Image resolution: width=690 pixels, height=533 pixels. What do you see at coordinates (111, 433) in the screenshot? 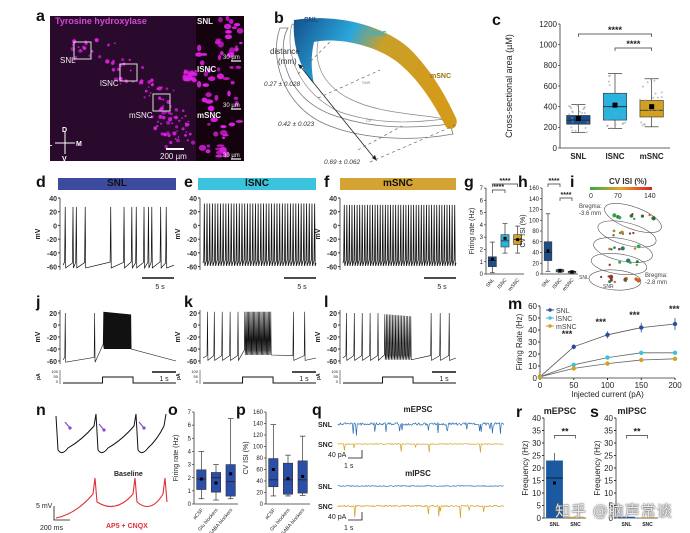
I see `baseline-trace` at bounding box center [111, 433].